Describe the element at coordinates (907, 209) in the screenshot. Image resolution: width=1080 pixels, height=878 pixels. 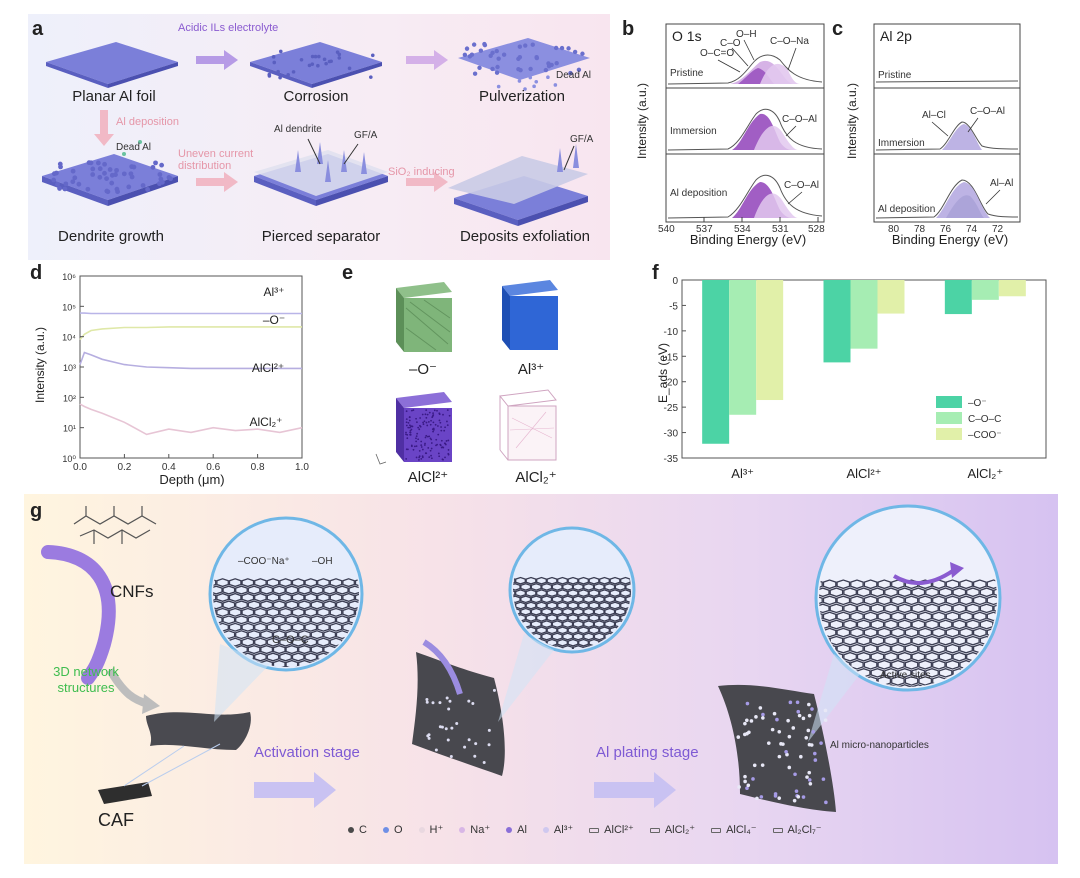
I see `c-row-al-deposition: Al deposition` at that location.